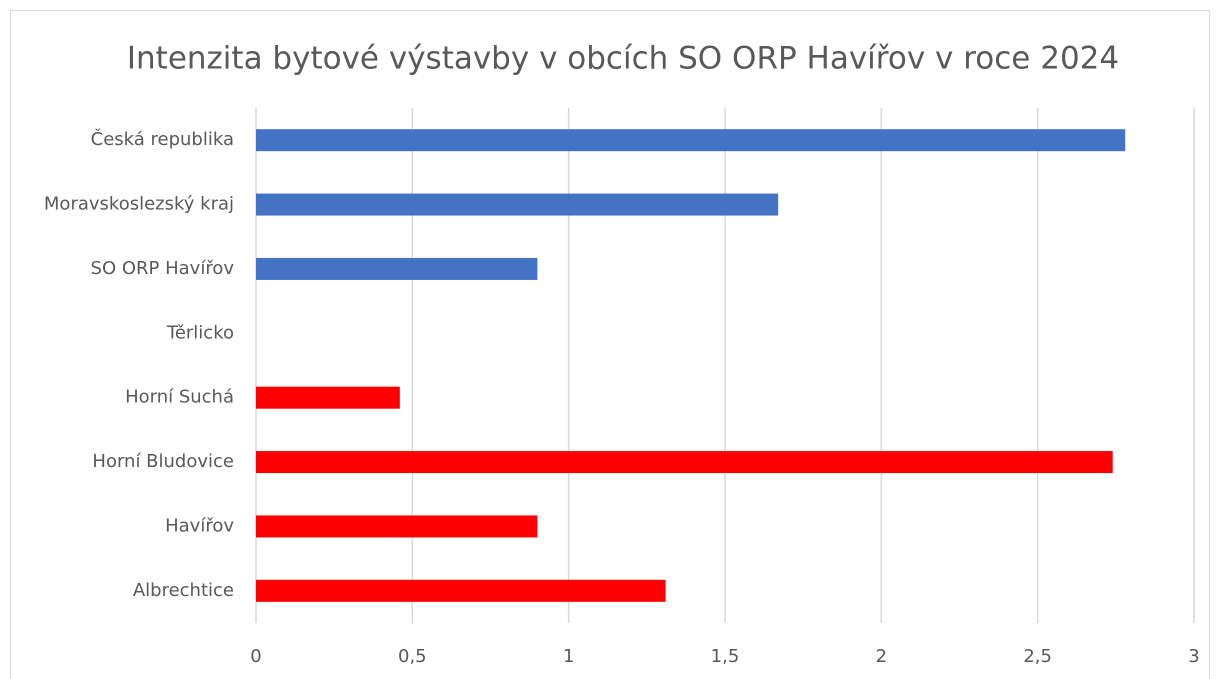 This screenshot has height=679, width=1220. What do you see at coordinates (163, 461) in the screenshot?
I see `y-tick-label: Horní Bludovice` at bounding box center [163, 461].